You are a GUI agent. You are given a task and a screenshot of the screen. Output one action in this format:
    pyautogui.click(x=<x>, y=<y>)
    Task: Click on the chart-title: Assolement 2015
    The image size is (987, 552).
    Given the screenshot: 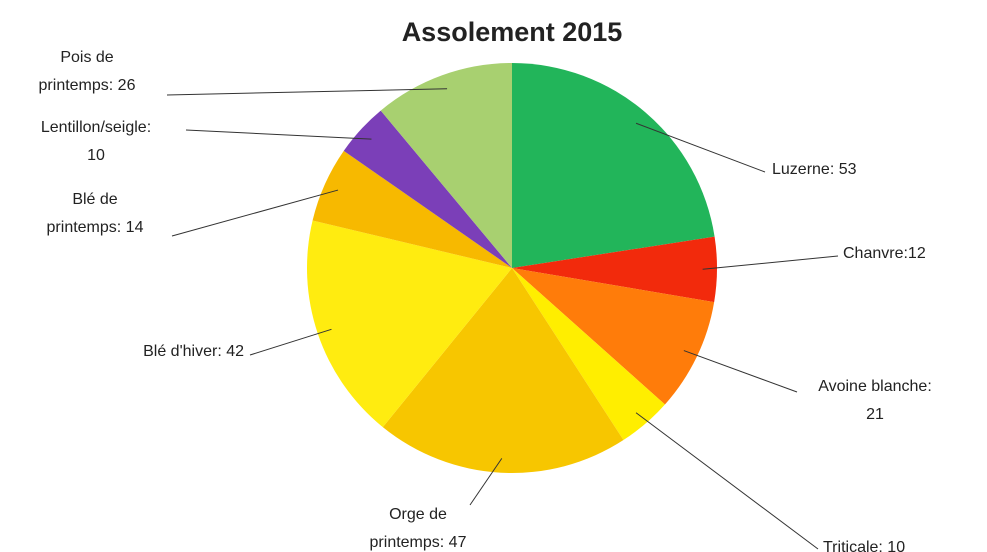 What is the action you would take?
    pyautogui.click(x=512, y=32)
    